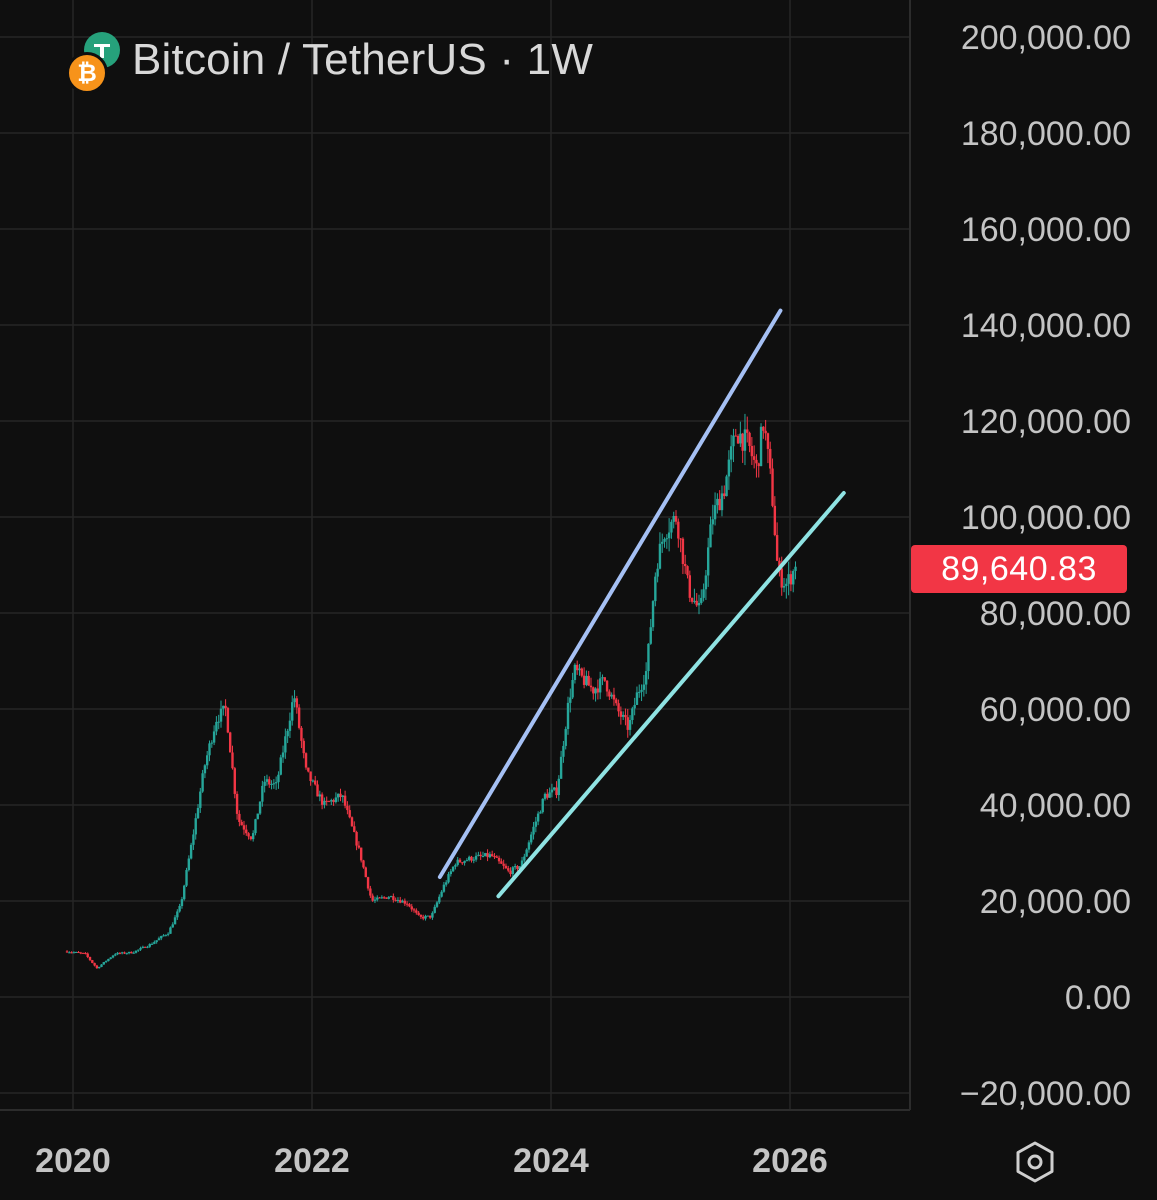 The height and width of the screenshot is (1200, 1157). Describe the element at coordinates (1046, 422) in the screenshot. I see `y-tick-label: 120,000.00` at that location.